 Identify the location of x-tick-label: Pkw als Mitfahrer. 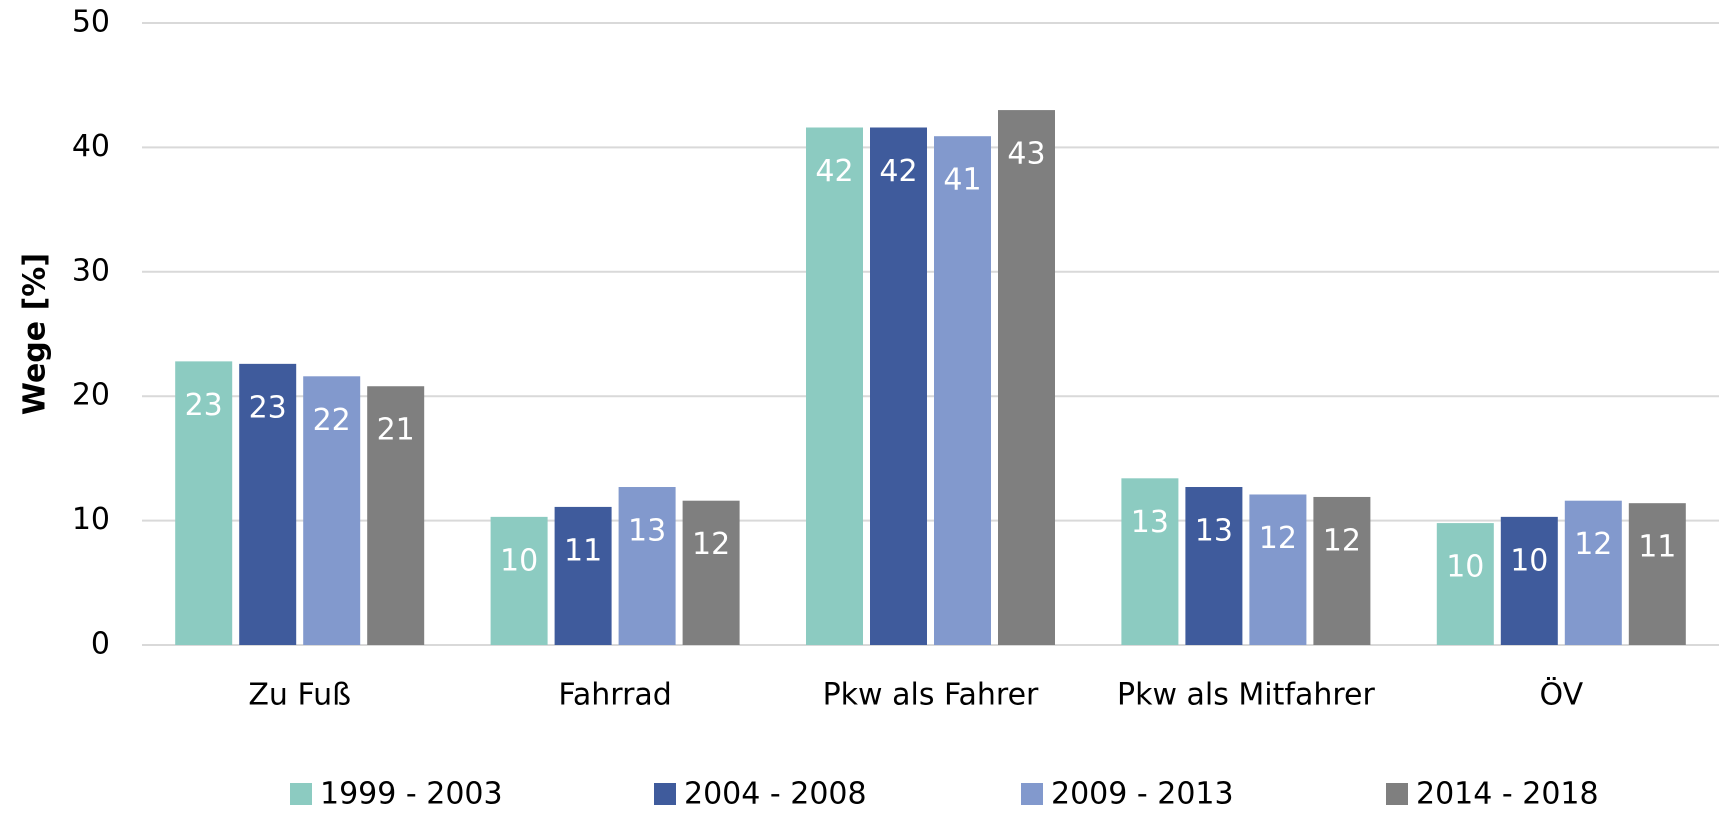
(1246, 695).